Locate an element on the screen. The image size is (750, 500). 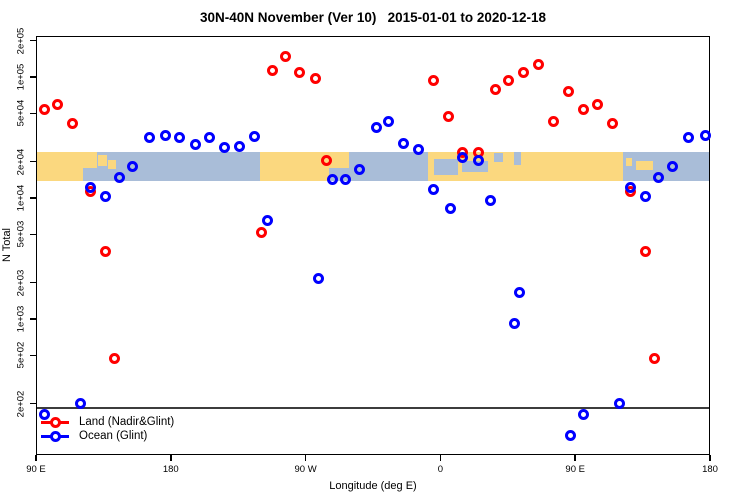
x-tick-label: 0 is located at coordinates (440, 469).